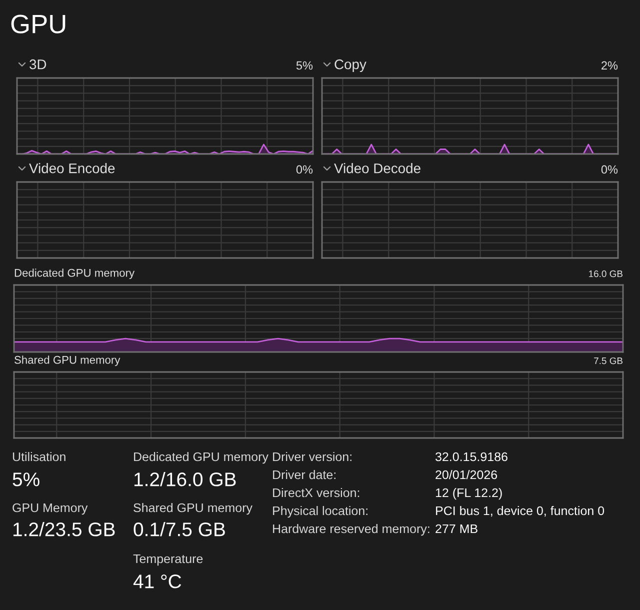 The width and height of the screenshot is (640, 610). I want to click on text: 32.0.15.9186, so click(471, 457).